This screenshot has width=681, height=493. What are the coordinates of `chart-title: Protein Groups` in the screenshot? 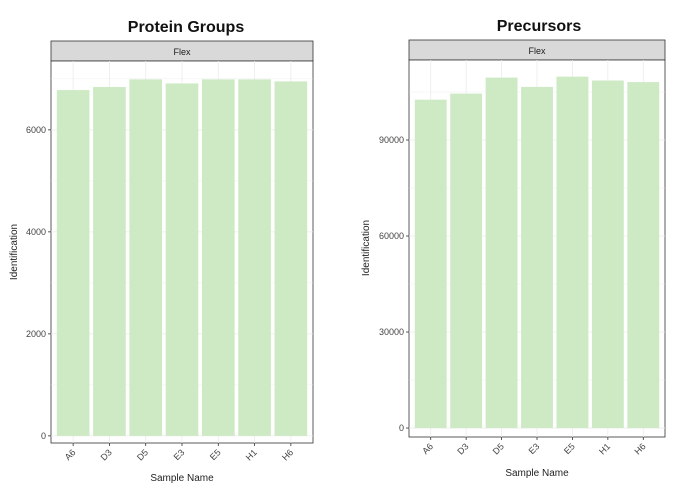 It's located at (186, 27).